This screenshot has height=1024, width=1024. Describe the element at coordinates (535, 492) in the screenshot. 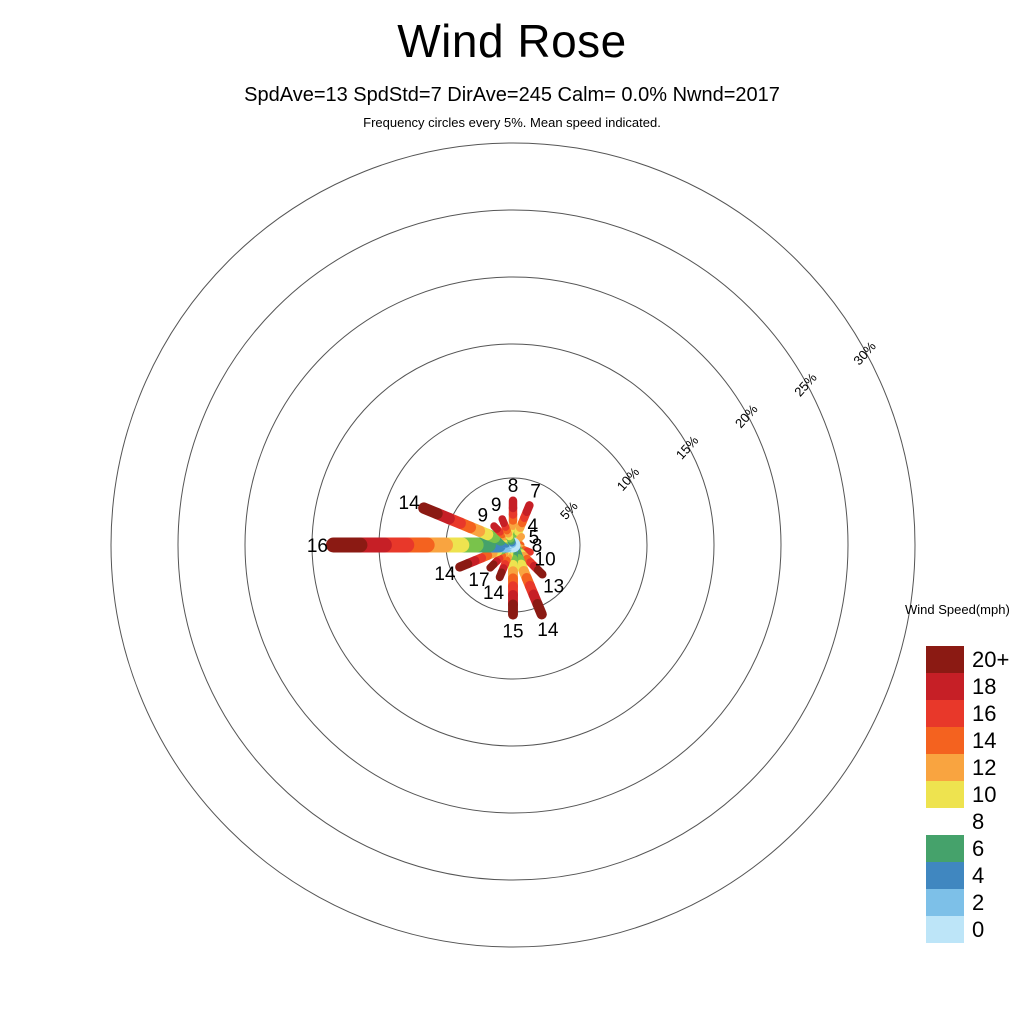

I see `petal-mean-speed-label: 7` at that location.